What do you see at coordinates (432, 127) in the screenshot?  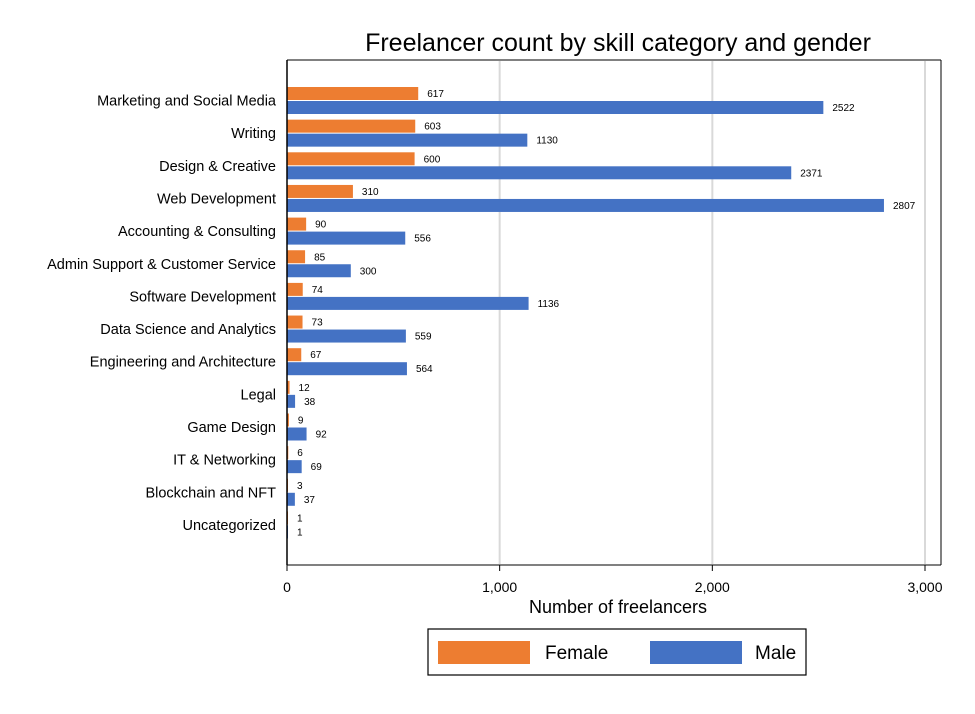 I see `data-label-female: 603` at bounding box center [432, 127].